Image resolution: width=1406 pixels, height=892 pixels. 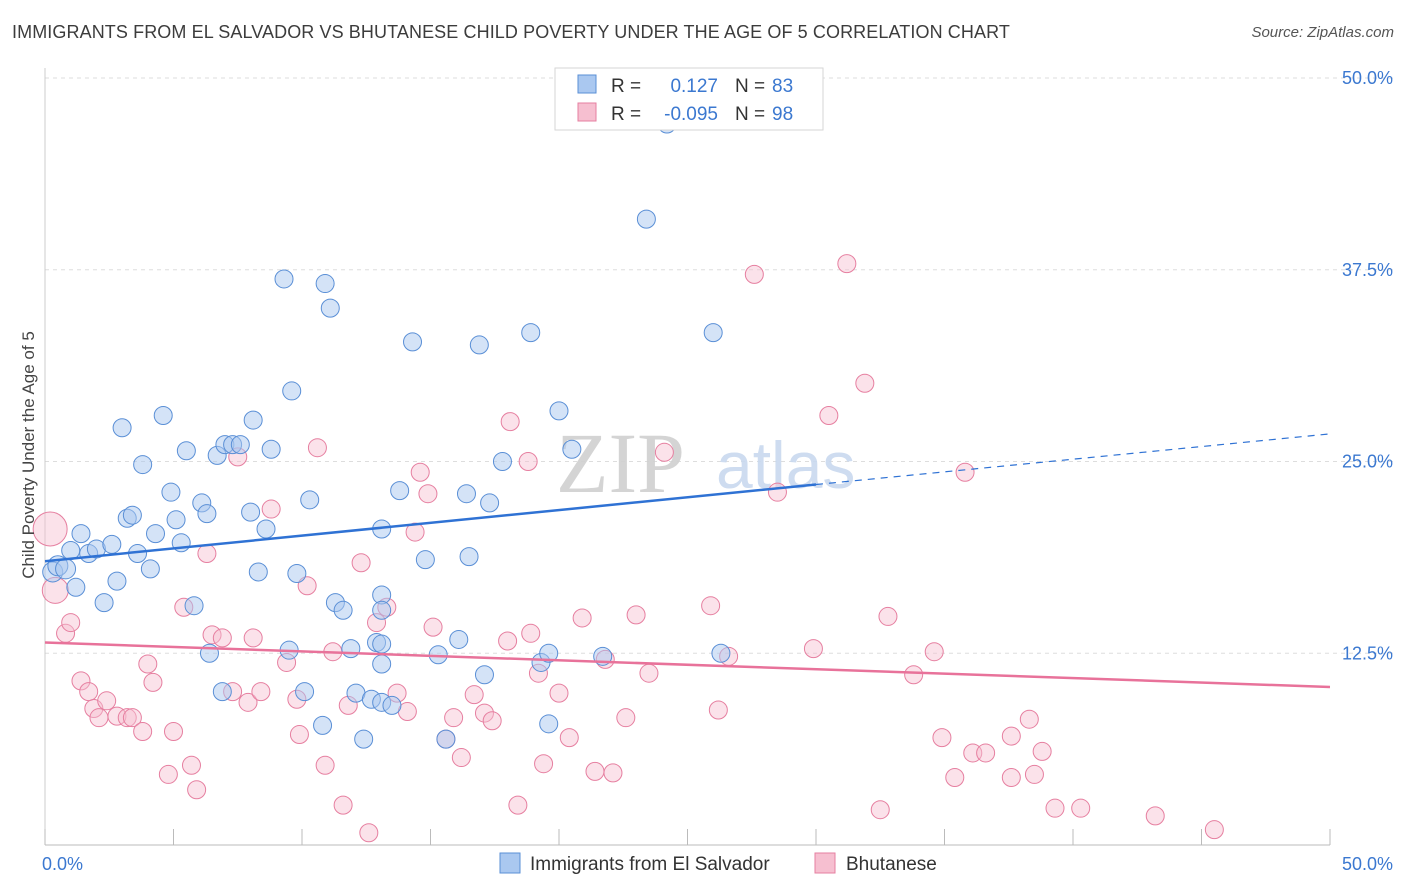 I want to click on source-label: Source: ZipAtlas.com, so click(x=1322, y=32).